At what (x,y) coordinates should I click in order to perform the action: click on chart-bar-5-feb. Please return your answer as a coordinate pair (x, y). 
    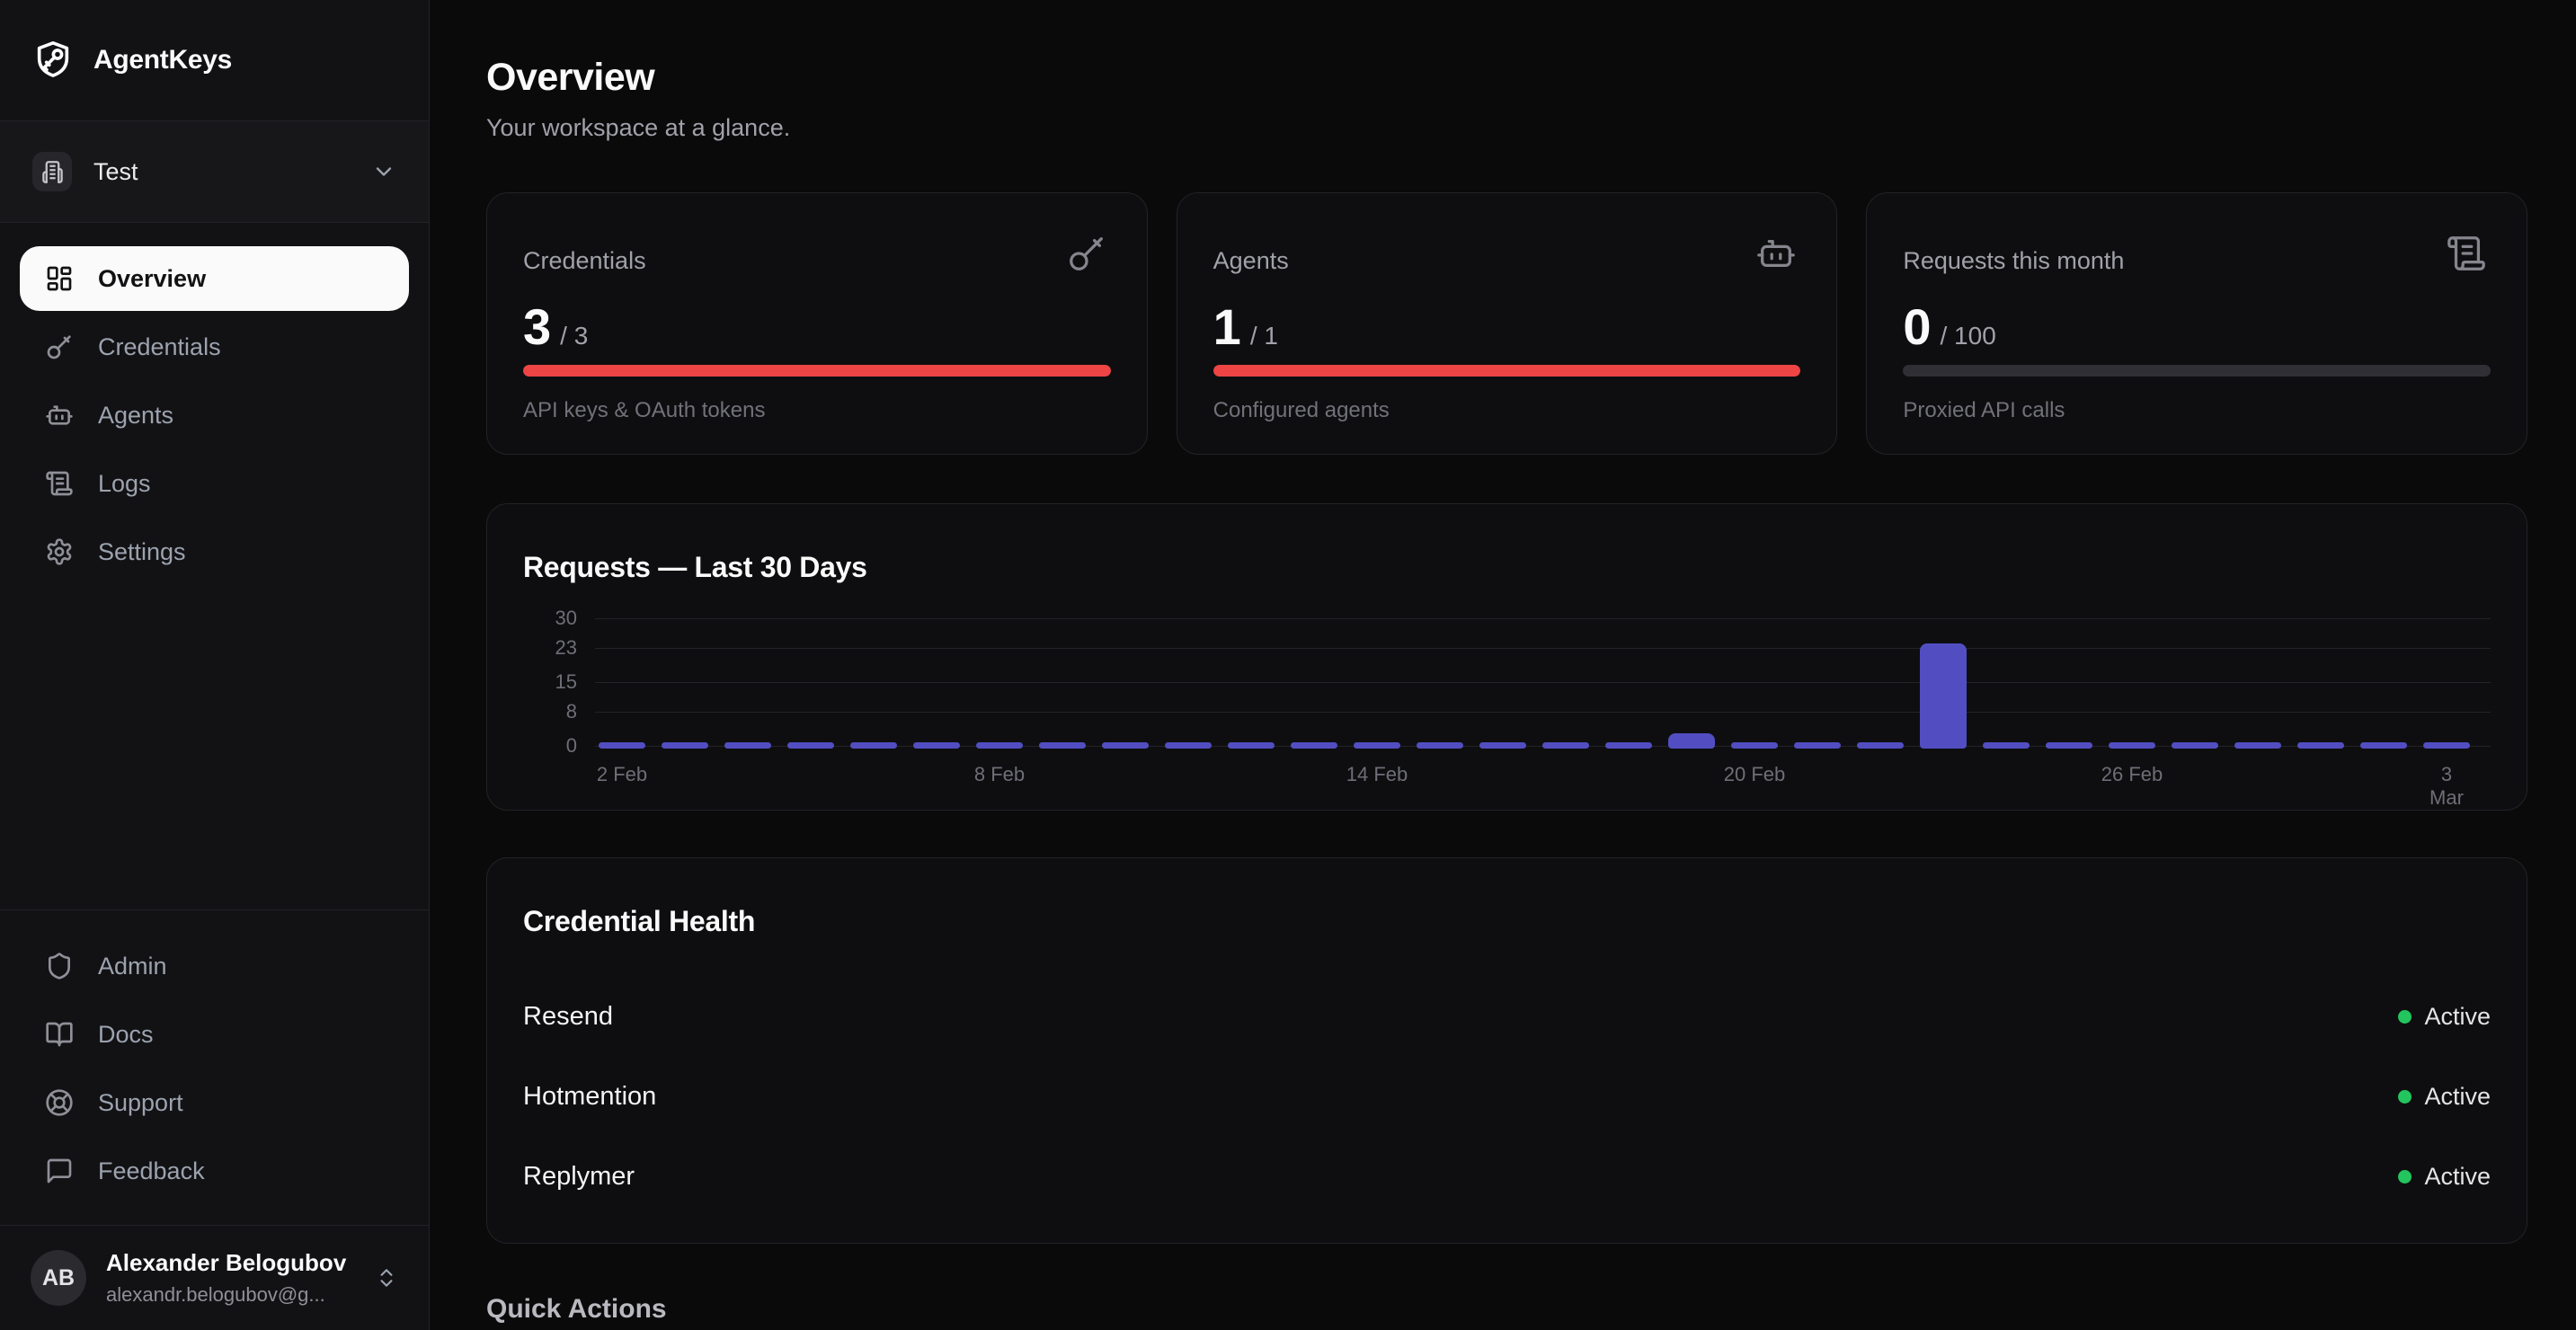
    Looking at the image, I should click on (810, 745).